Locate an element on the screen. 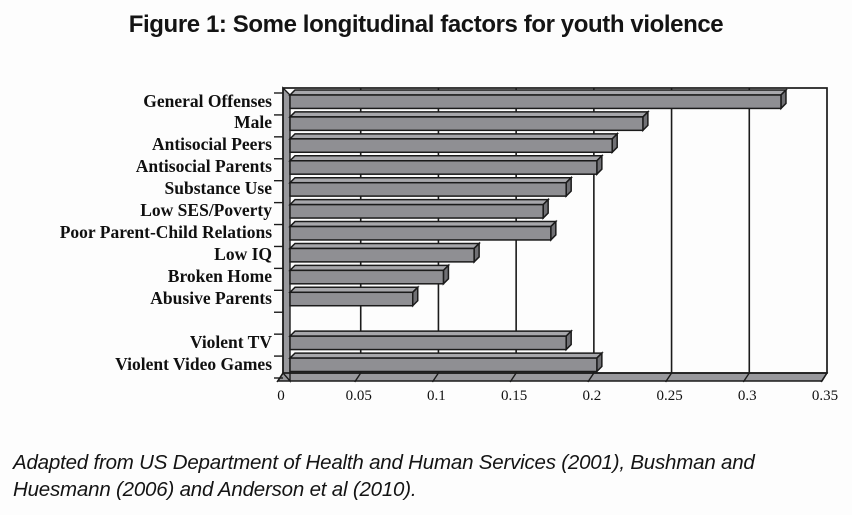 This screenshot has height=515, width=852. category-label-antisocial-parents: Antisocial Parents is located at coordinates (203, 166).